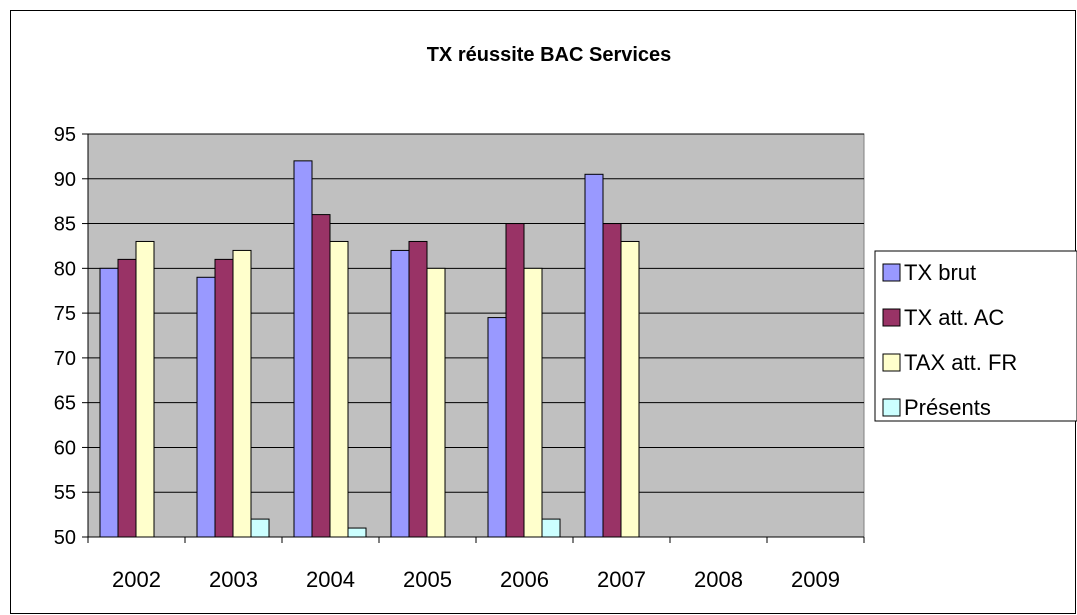 This screenshot has height=615, width=1077. I want to click on bar-tax-att-fr-2003, so click(242, 393).